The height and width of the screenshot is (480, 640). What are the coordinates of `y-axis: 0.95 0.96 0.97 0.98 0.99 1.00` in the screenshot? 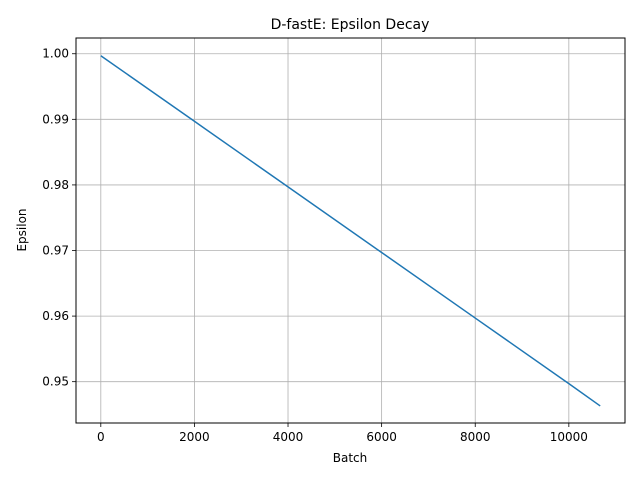 It's located at (59, 218).